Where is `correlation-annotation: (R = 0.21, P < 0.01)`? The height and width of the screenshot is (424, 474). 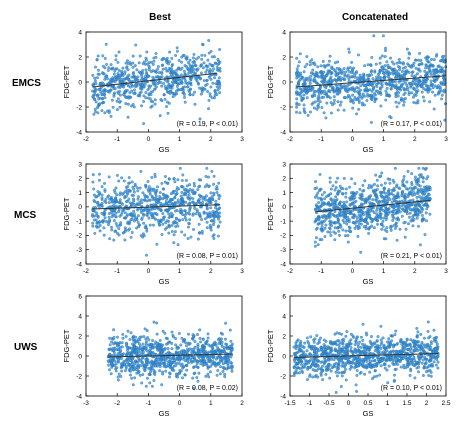
correlation-annotation: (R = 0.21, P < 0.01) is located at coordinates (411, 256).